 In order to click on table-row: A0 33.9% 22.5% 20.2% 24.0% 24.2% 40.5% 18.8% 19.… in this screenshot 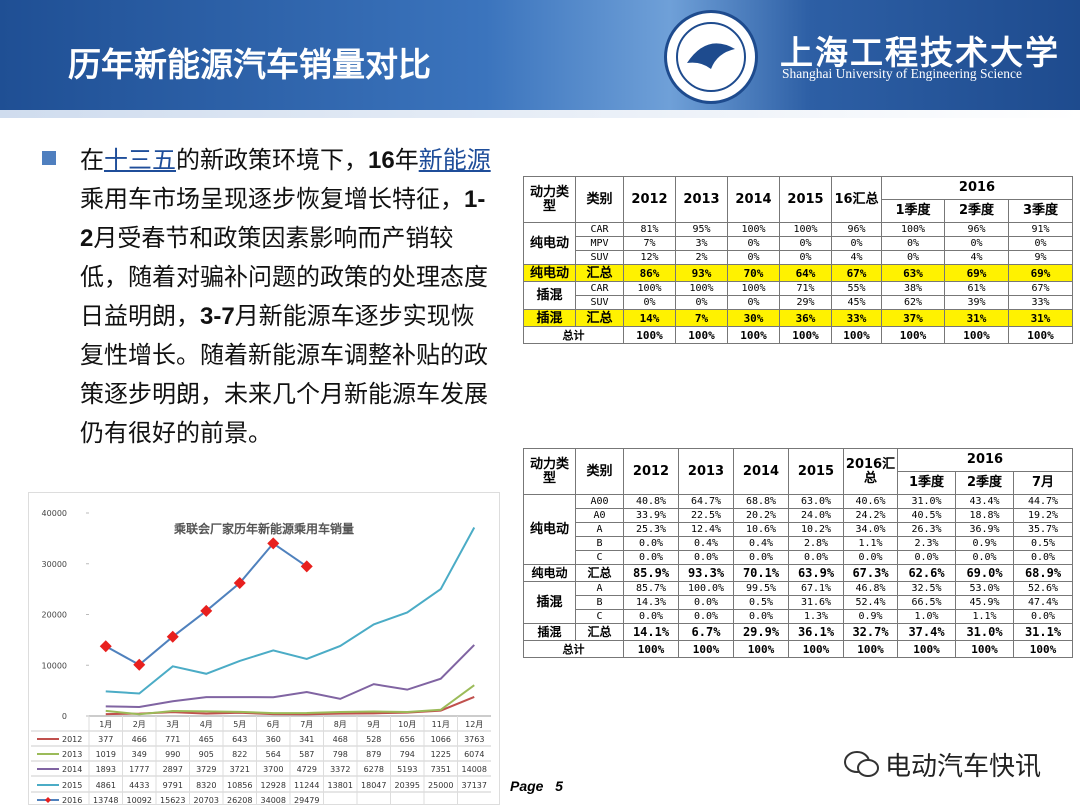, I will do `click(799, 515)`.